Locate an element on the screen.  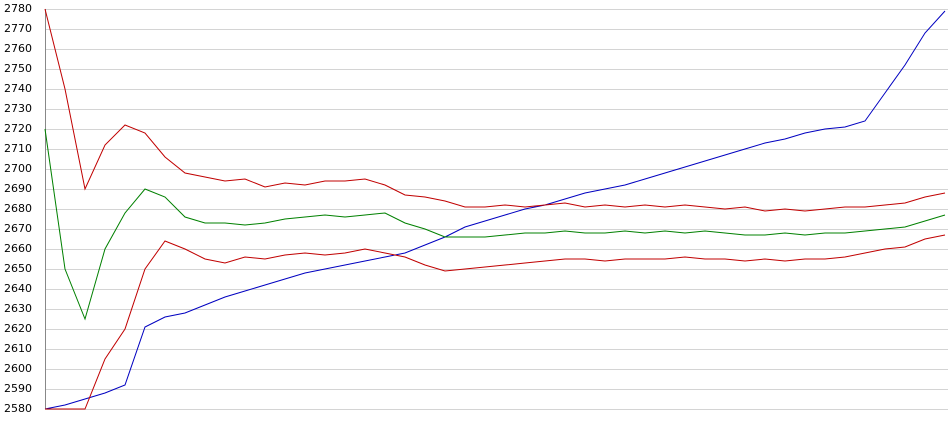
y-tick-label: 2620 is located at coordinates (18, 328).